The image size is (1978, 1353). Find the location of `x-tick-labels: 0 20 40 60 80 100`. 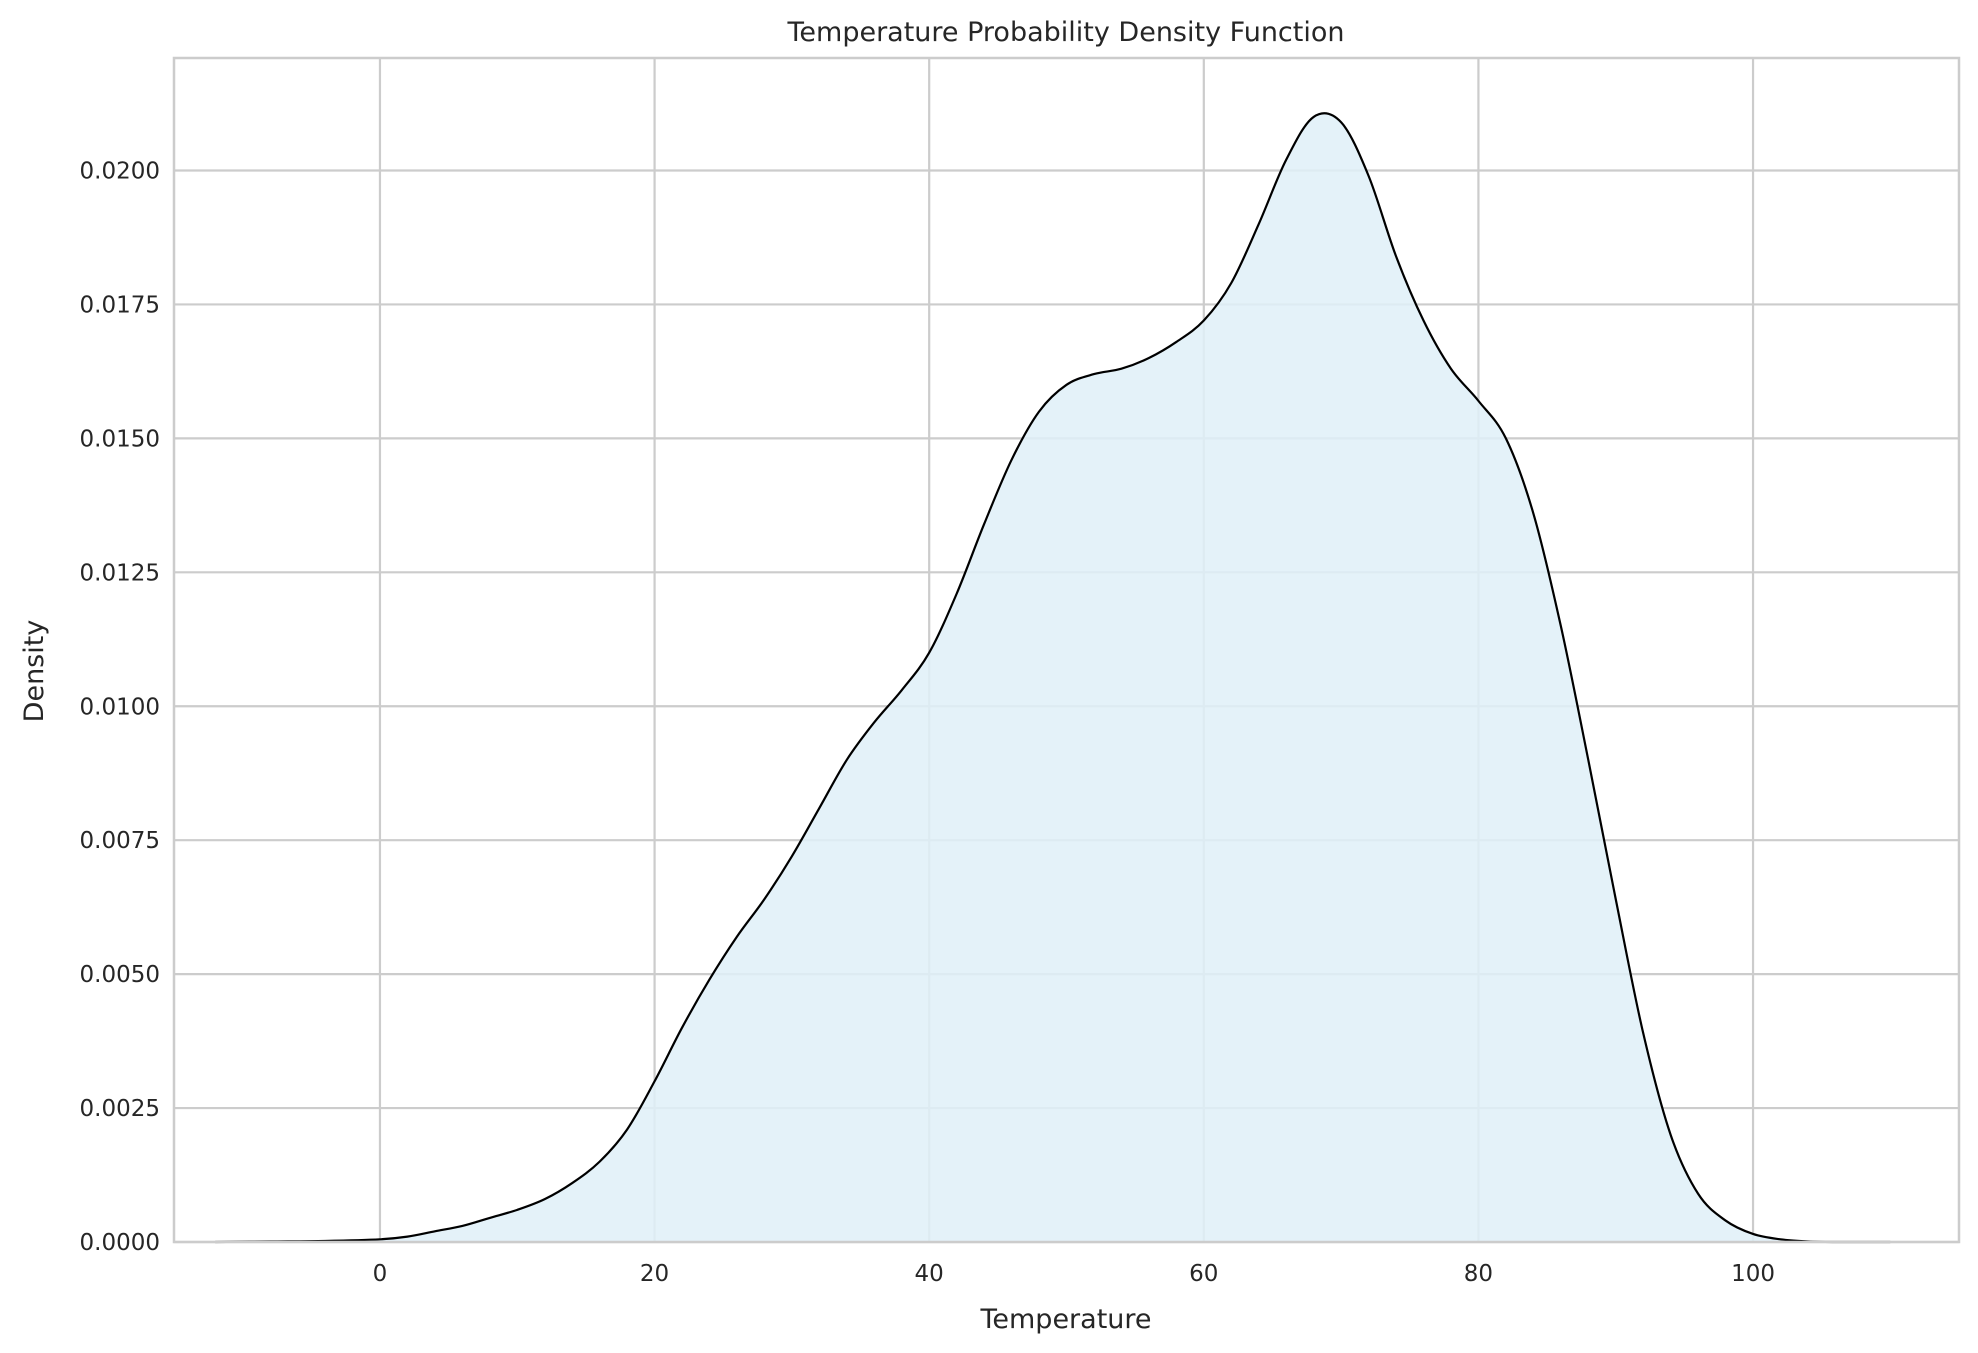

x-tick-labels: 0 20 40 60 80 100 is located at coordinates (1074, 1274).